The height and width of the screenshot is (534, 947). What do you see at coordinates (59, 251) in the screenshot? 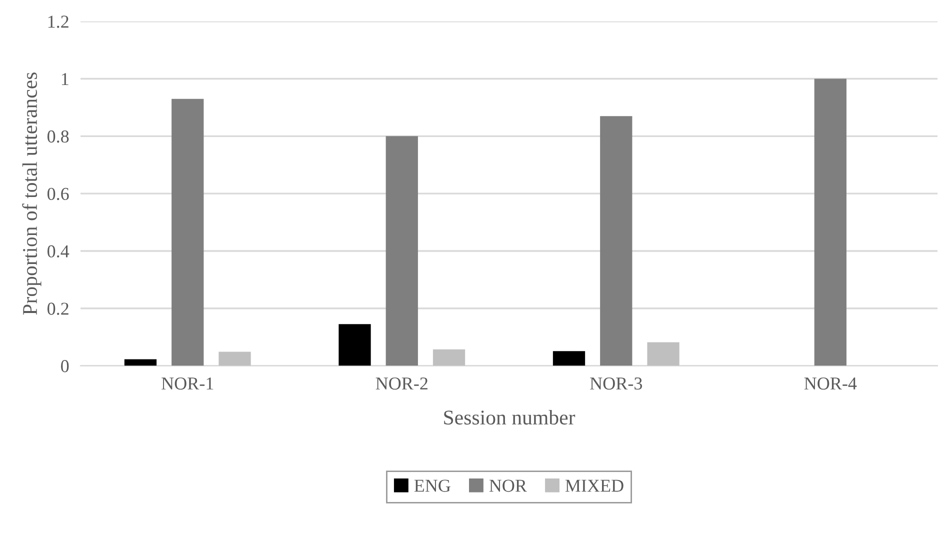
I see `y-tick-label: 0.4` at bounding box center [59, 251].